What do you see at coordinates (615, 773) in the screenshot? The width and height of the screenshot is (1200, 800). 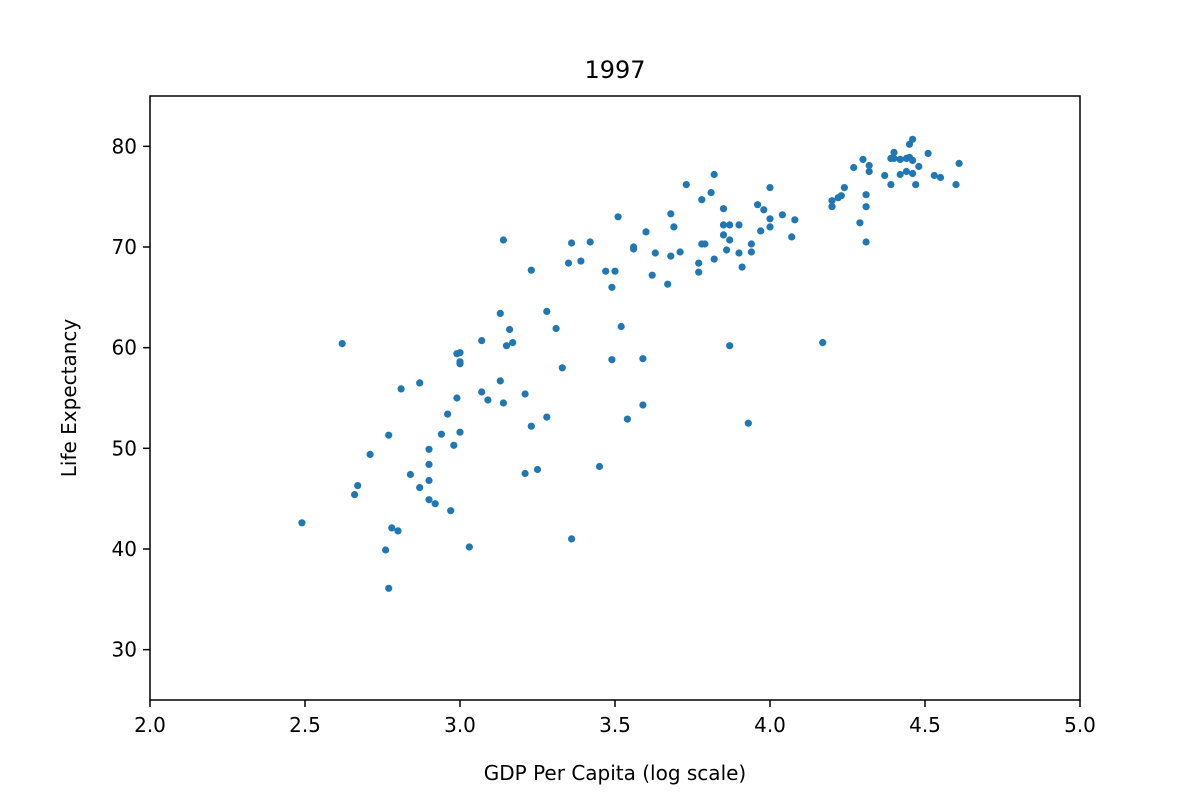 I see `x-axis-label: GDP Per Capita (log scale)` at bounding box center [615, 773].